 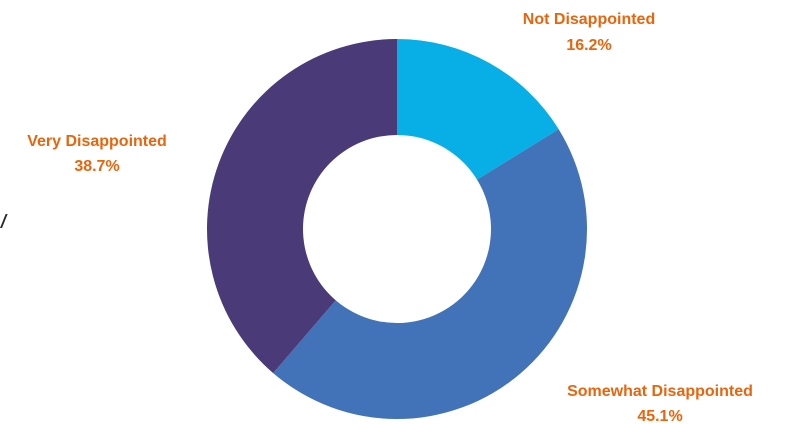 I want to click on slice-value-somewhat-disappointed: 45.1%, so click(x=659, y=416).